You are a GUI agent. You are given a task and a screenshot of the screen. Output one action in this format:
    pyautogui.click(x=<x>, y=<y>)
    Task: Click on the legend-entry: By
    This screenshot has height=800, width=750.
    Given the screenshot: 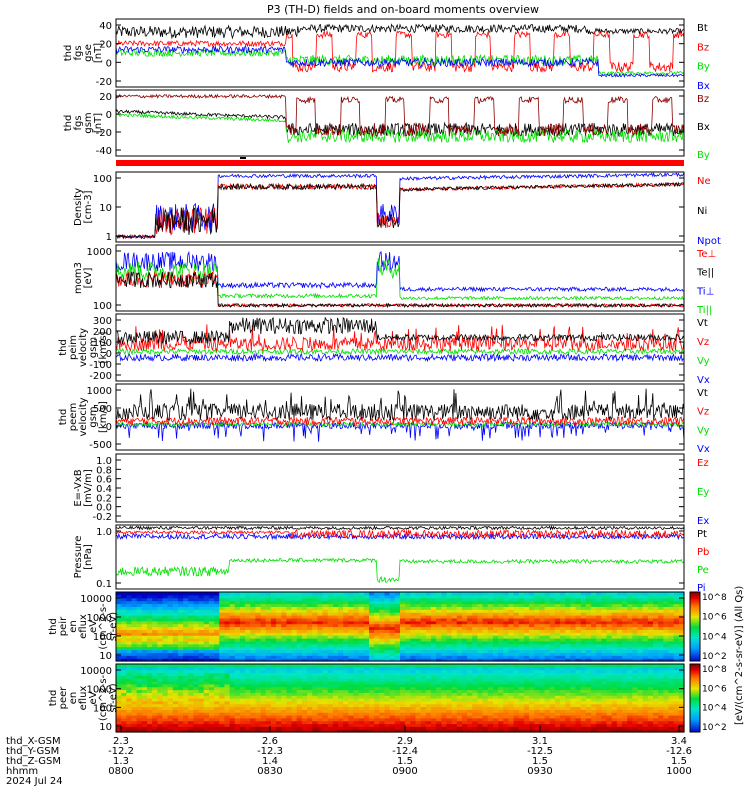 What is the action you would take?
    pyautogui.click(x=703, y=155)
    